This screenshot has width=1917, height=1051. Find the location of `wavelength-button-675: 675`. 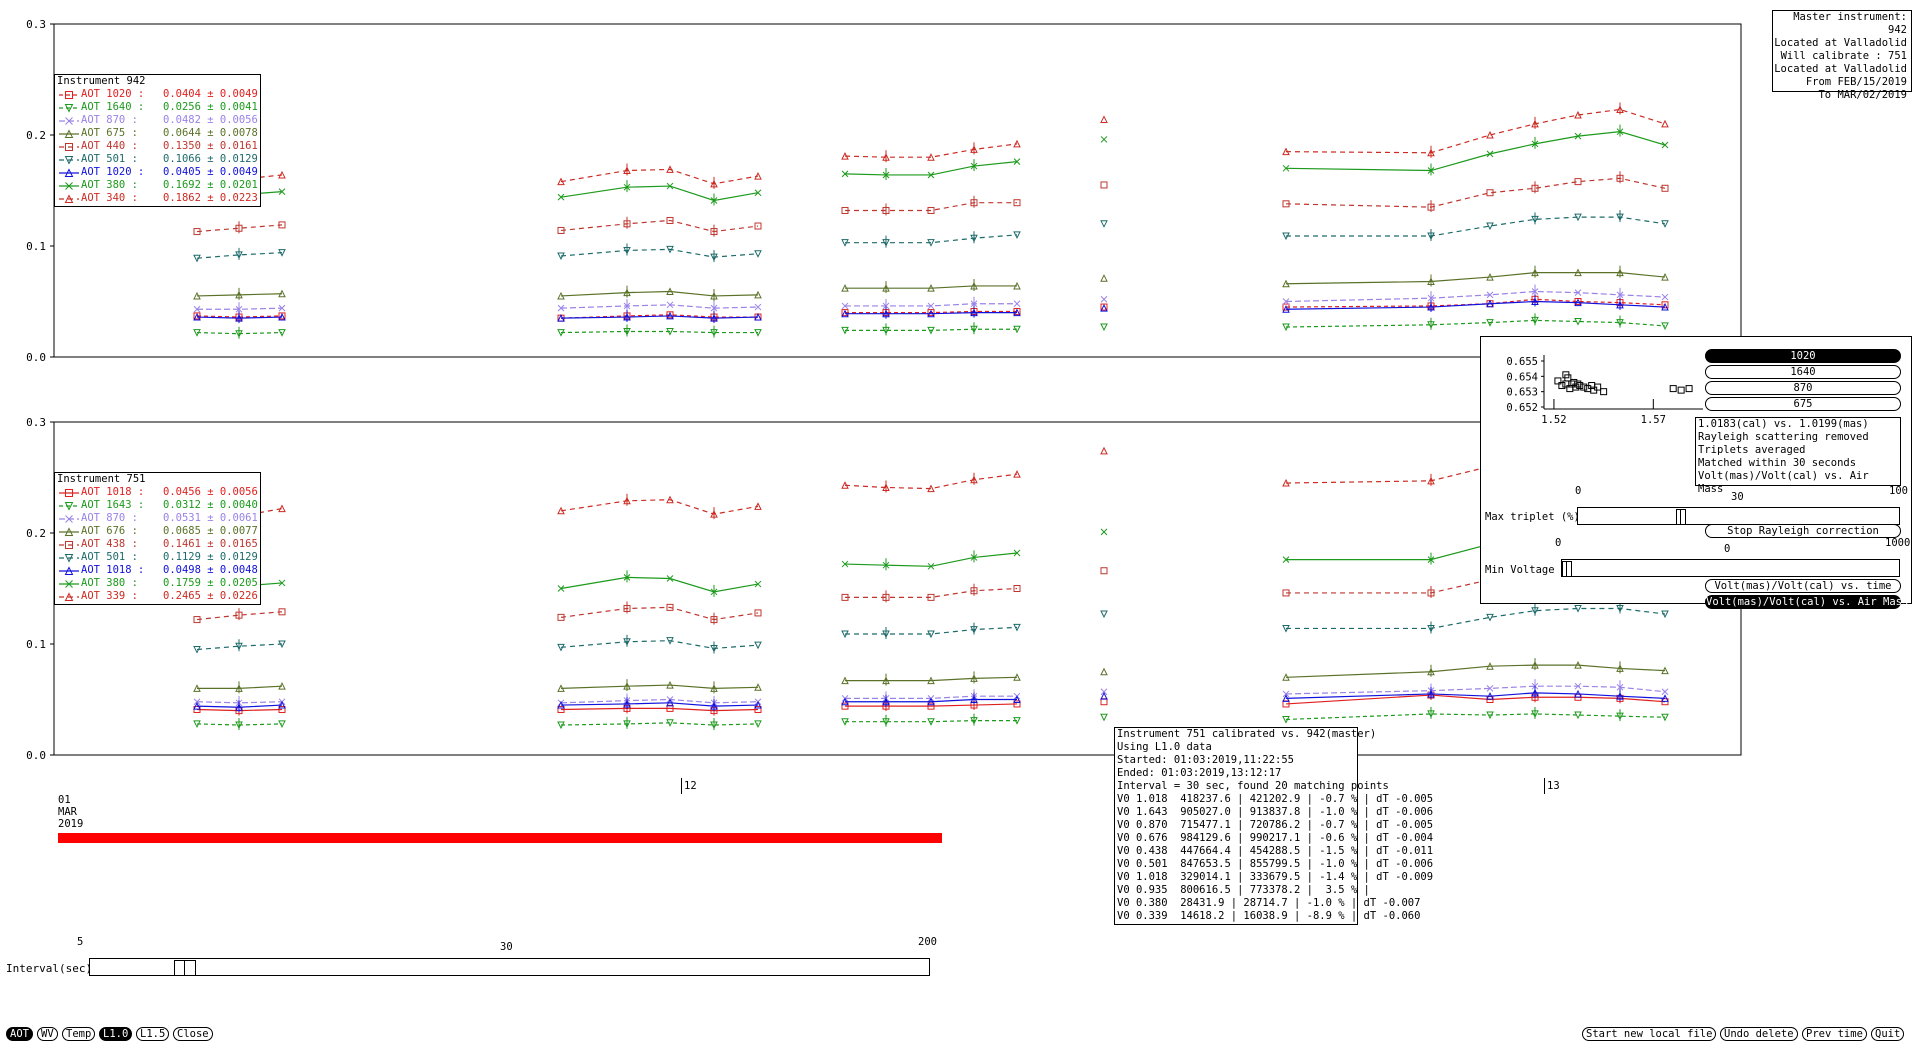

wavelength-button-675: 675 is located at coordinates (1803, 404).